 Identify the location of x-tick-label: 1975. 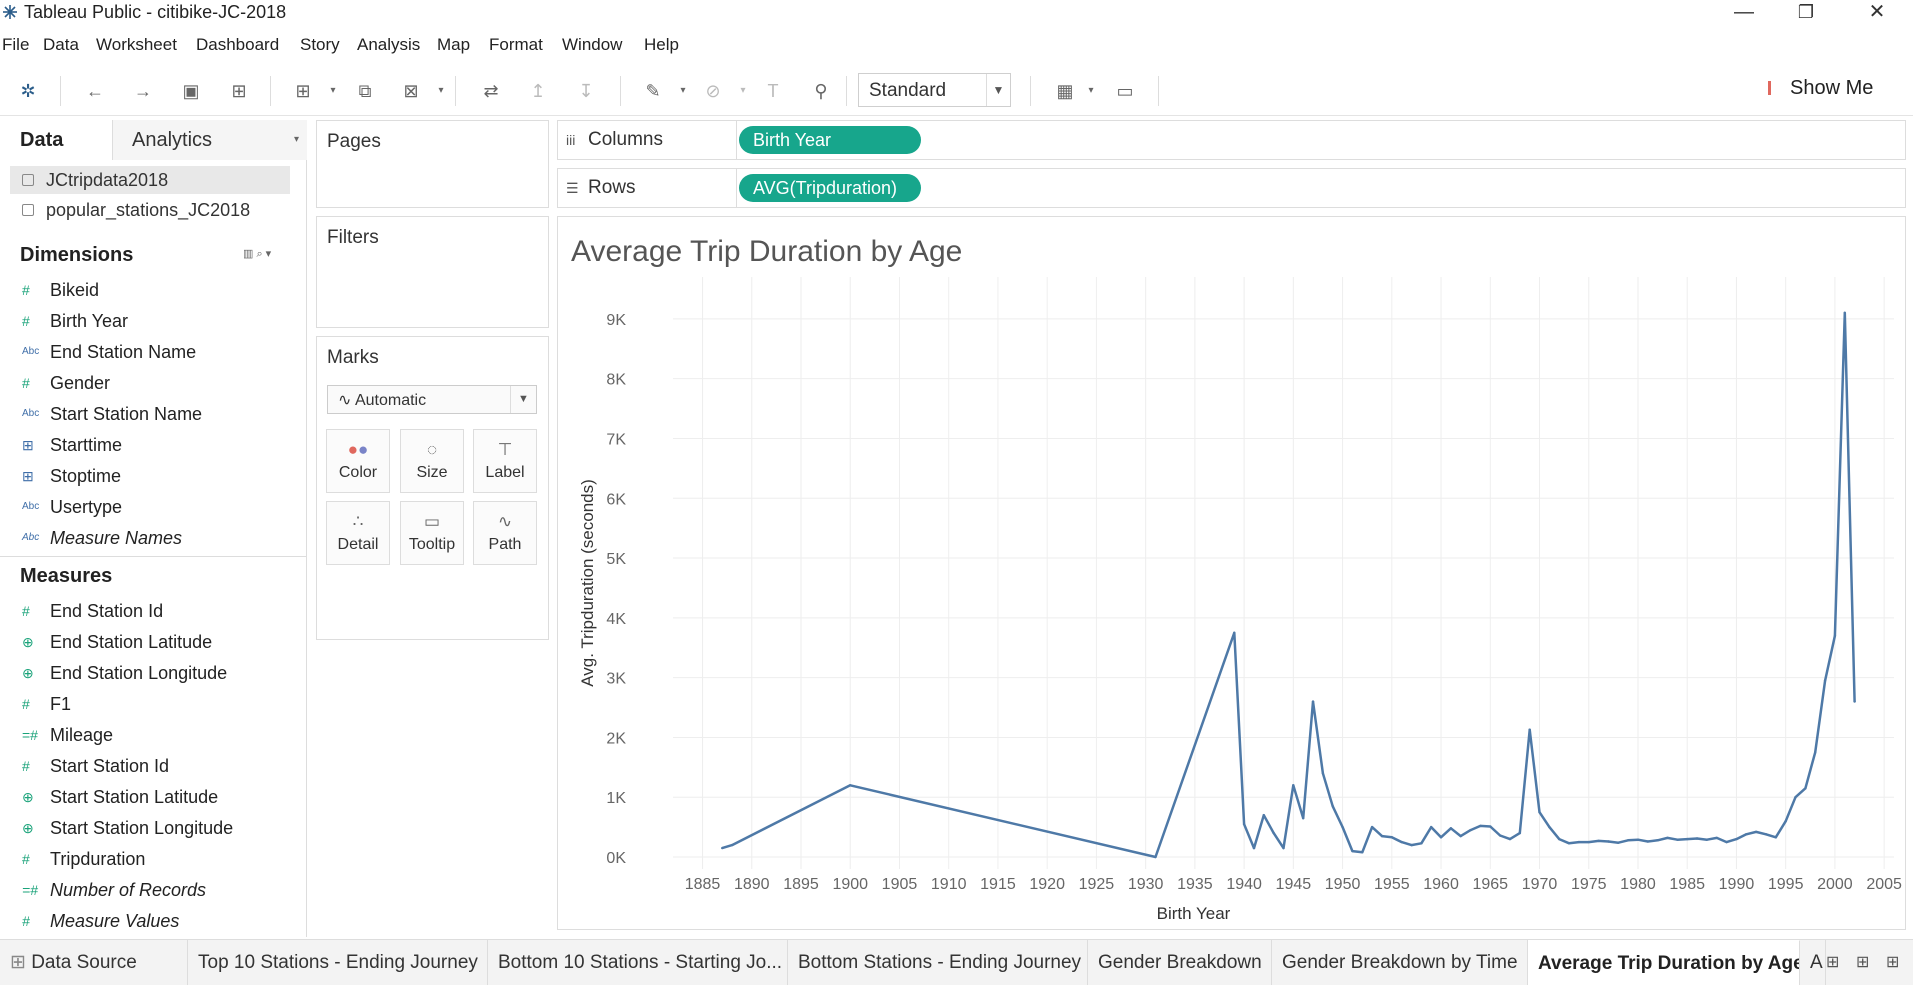
(1589, 884).